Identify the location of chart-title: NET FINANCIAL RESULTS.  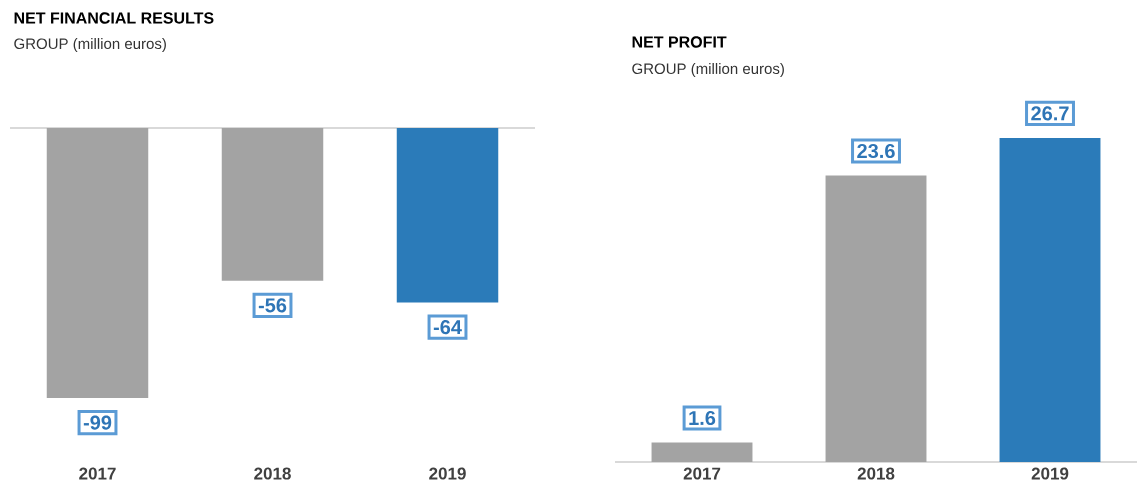
(114, 18).